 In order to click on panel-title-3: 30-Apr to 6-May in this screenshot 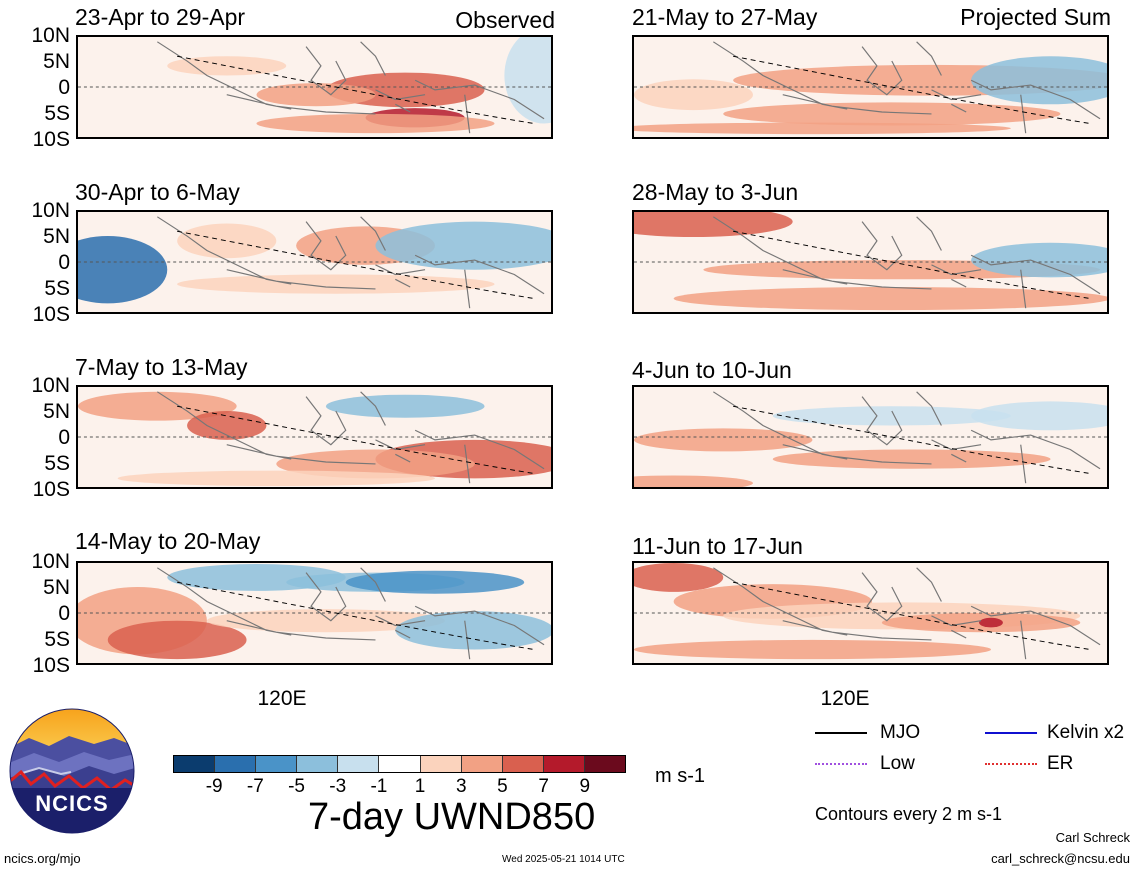, I will do `click(157, 192)`.